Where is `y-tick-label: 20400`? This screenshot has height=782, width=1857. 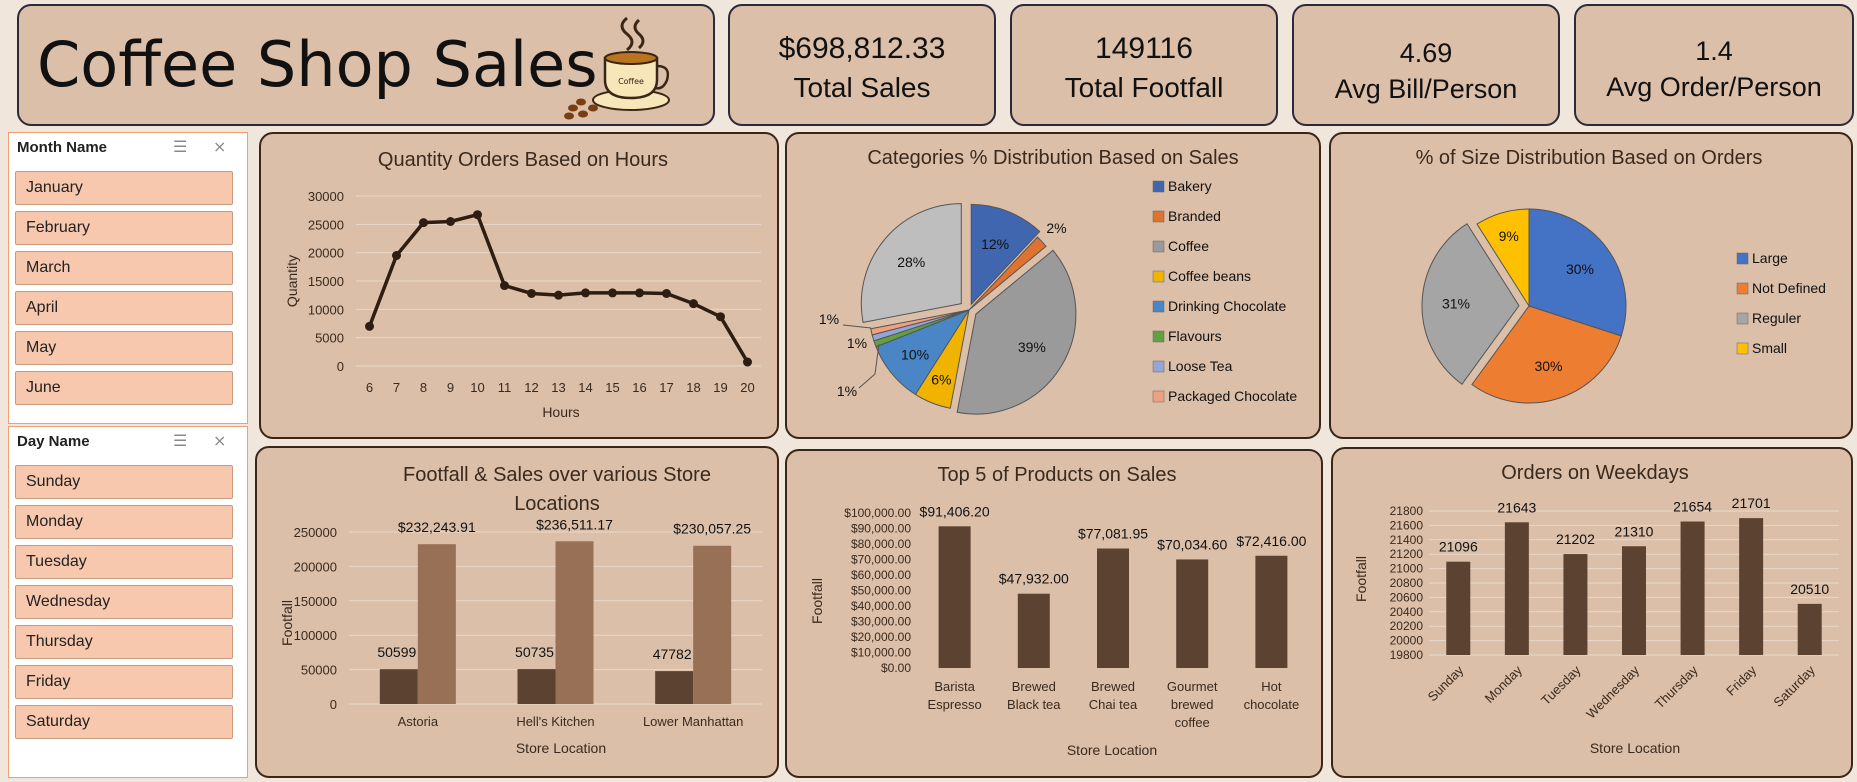
y-tick-label: 20400 is located at coordinates (1407, 612).